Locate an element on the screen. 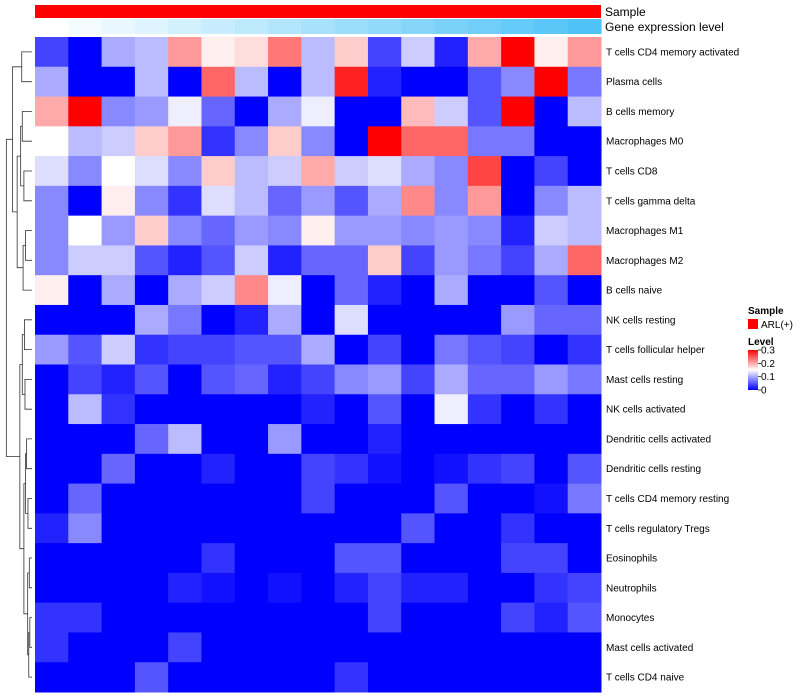 This screenshot has height=700, width=800. legend-tick-label: 0 is located at coordinates (764, 391).